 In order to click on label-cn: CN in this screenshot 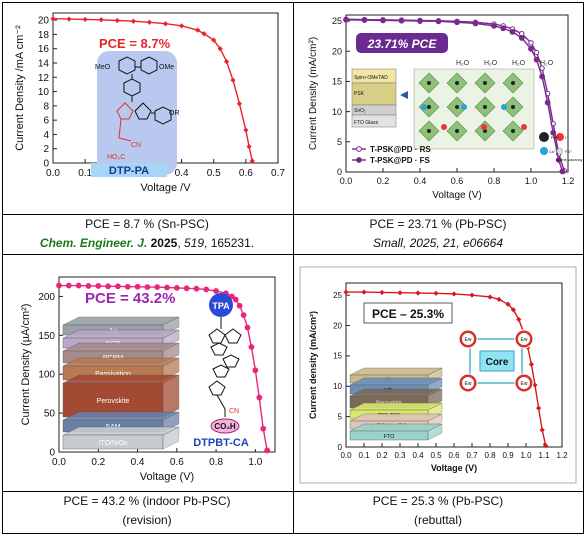, I will do `click(136, 145)`.